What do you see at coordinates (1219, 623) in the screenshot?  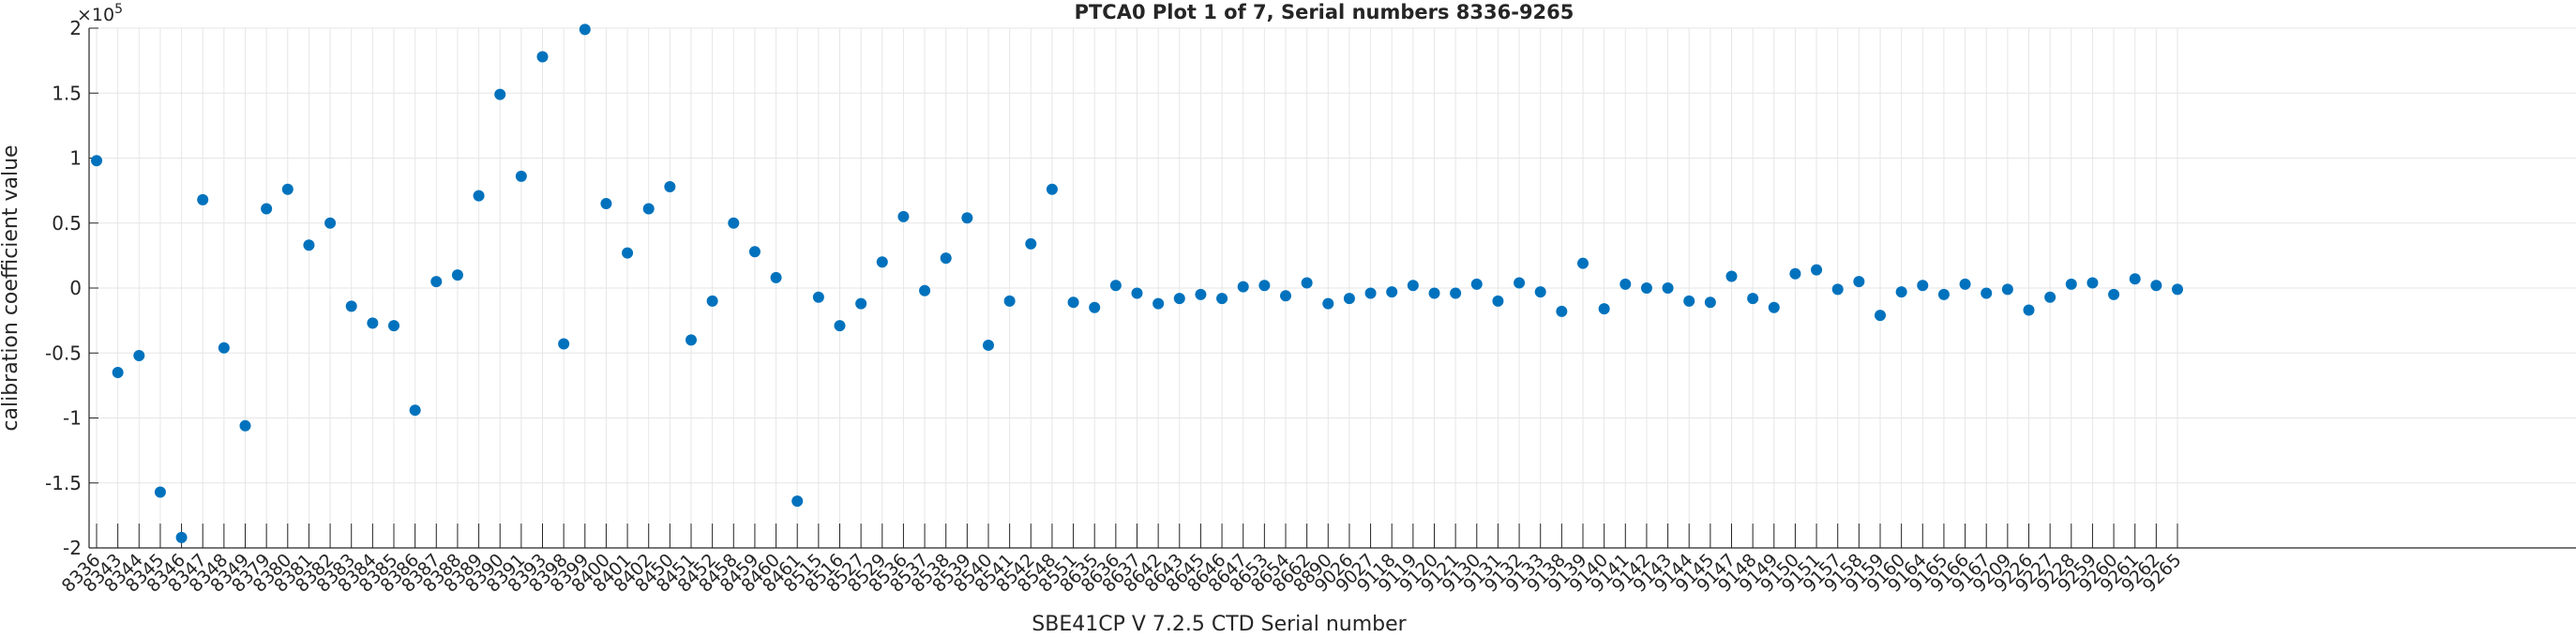 I see `x-axis-label: SBE41CP V 7.2.5 CTD Serial number` at bounding box center [1219, 623].